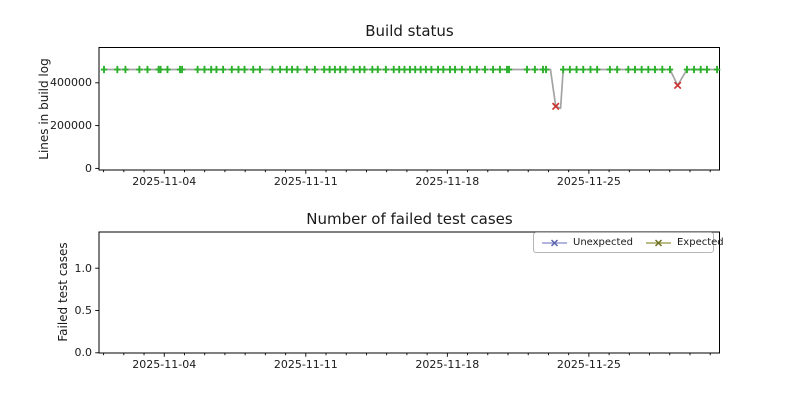 This screenshot has height=400, width=800. I want to click on y-axis-label-failed-test-cases: Failed test cases, so click(63, 292).